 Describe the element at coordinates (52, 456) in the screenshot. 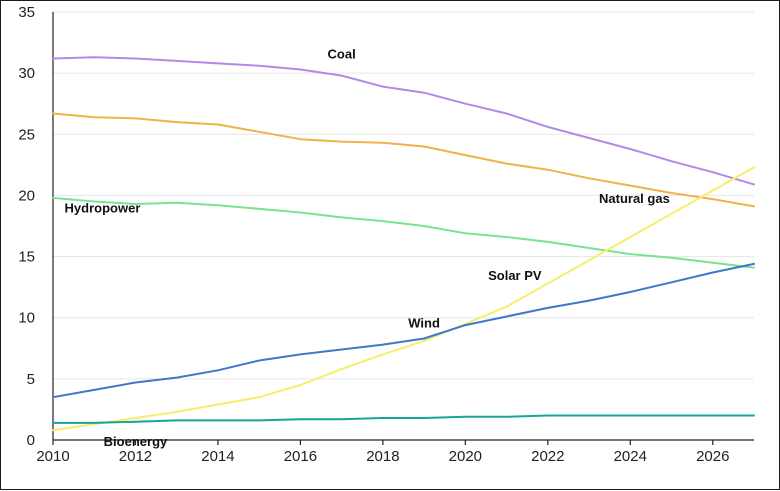

I see `x-tick-label: 2010` at that location.